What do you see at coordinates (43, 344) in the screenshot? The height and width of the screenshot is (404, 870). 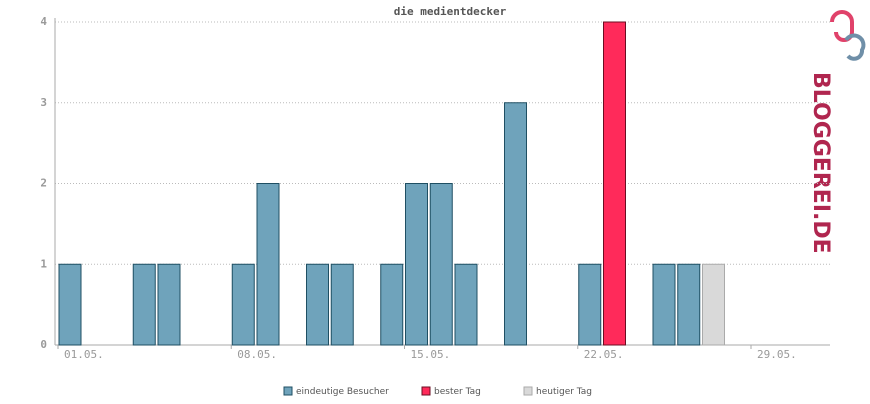 I see `y-tick-label: 0` at bounding box center [43, 344].